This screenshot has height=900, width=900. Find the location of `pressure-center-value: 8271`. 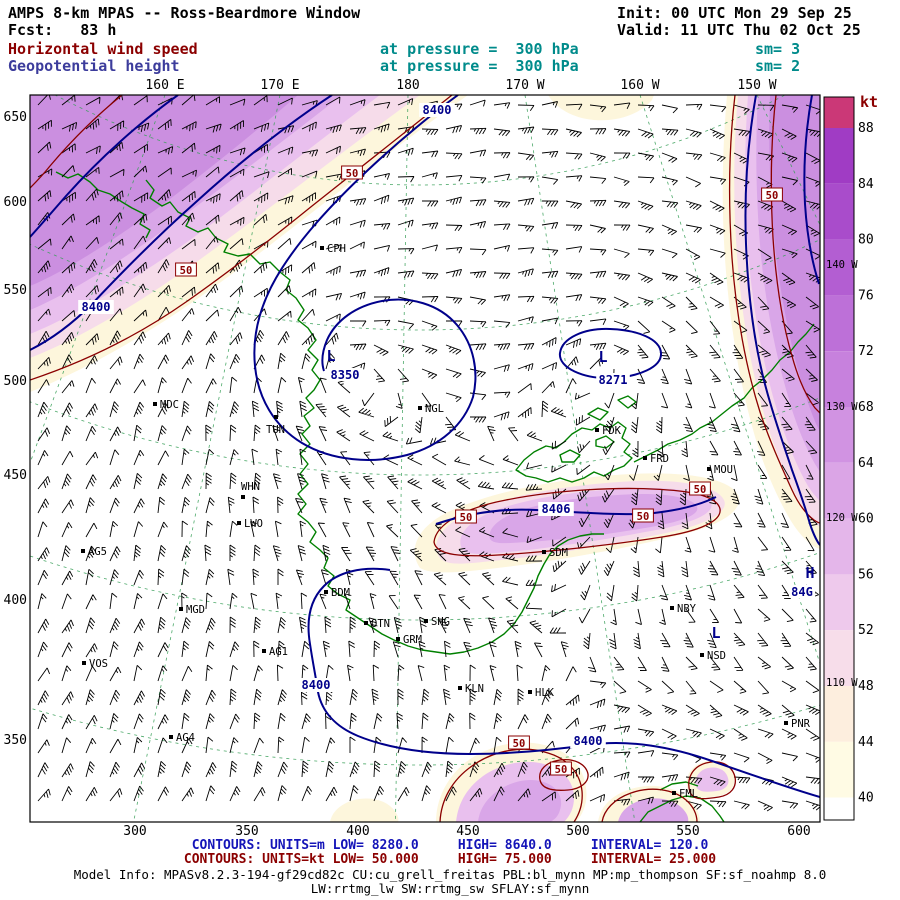

pressure-center-value: 8271 is located at coordinates (613, 380).